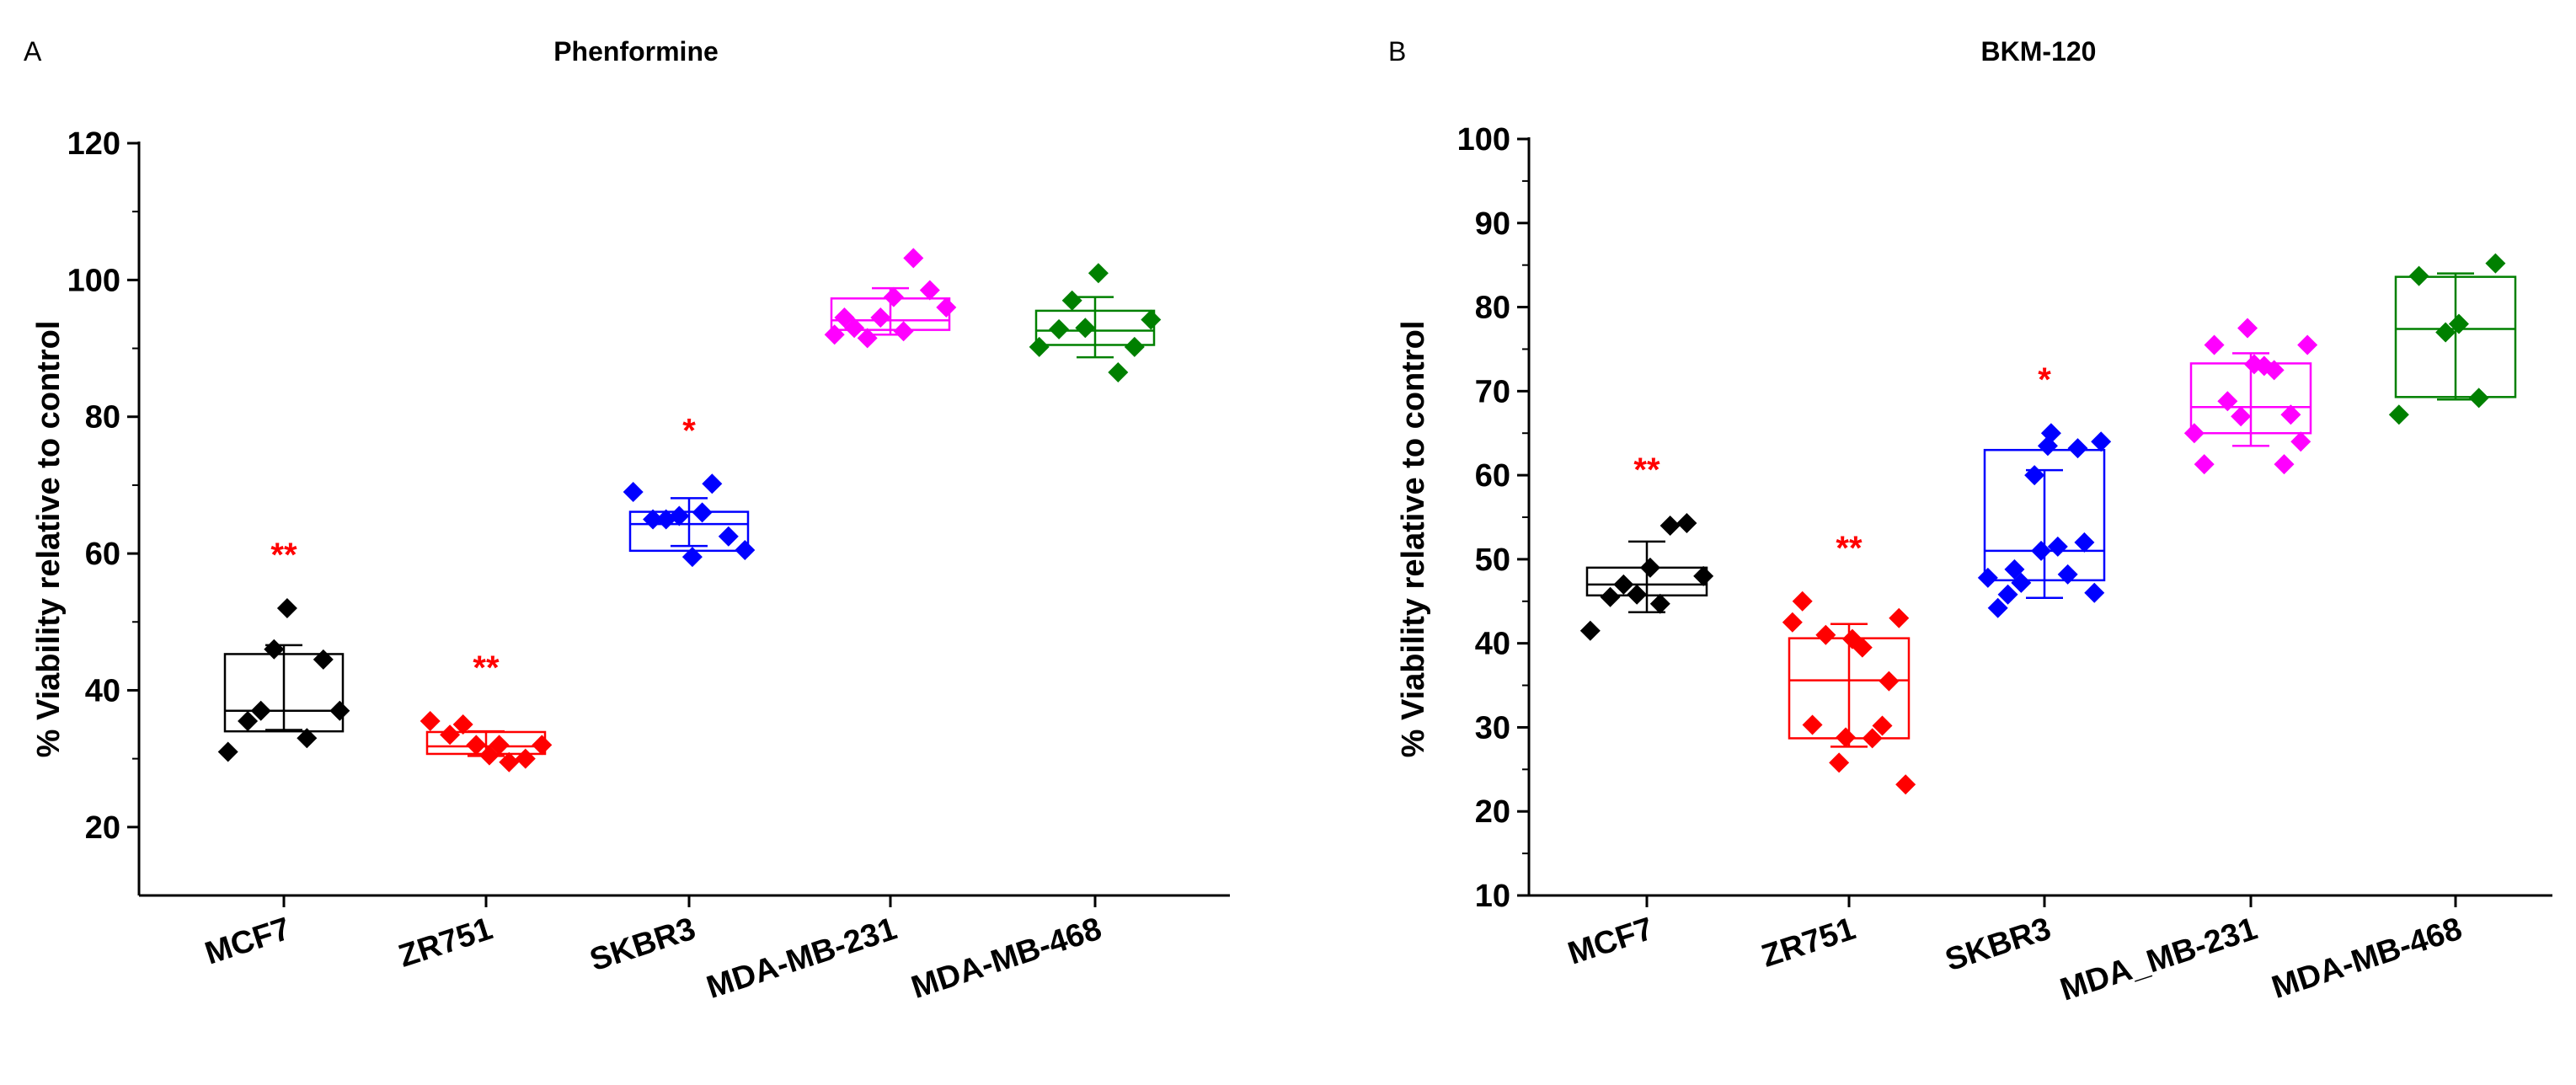  Describe the element at coordinates (1492, 560) in the screenshot. I see `y-tick-label: 50` at that location.